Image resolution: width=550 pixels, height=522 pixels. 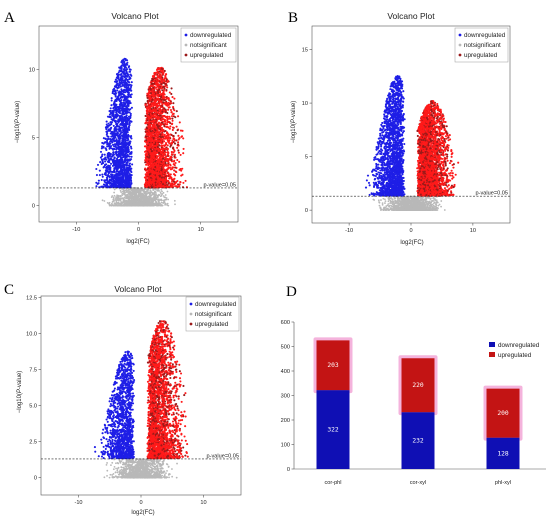 What do you see at coordinates (135, 16) in the screenshot?
I see `chart-title-a: Volcano Plot` at bounding box center [135, 16].